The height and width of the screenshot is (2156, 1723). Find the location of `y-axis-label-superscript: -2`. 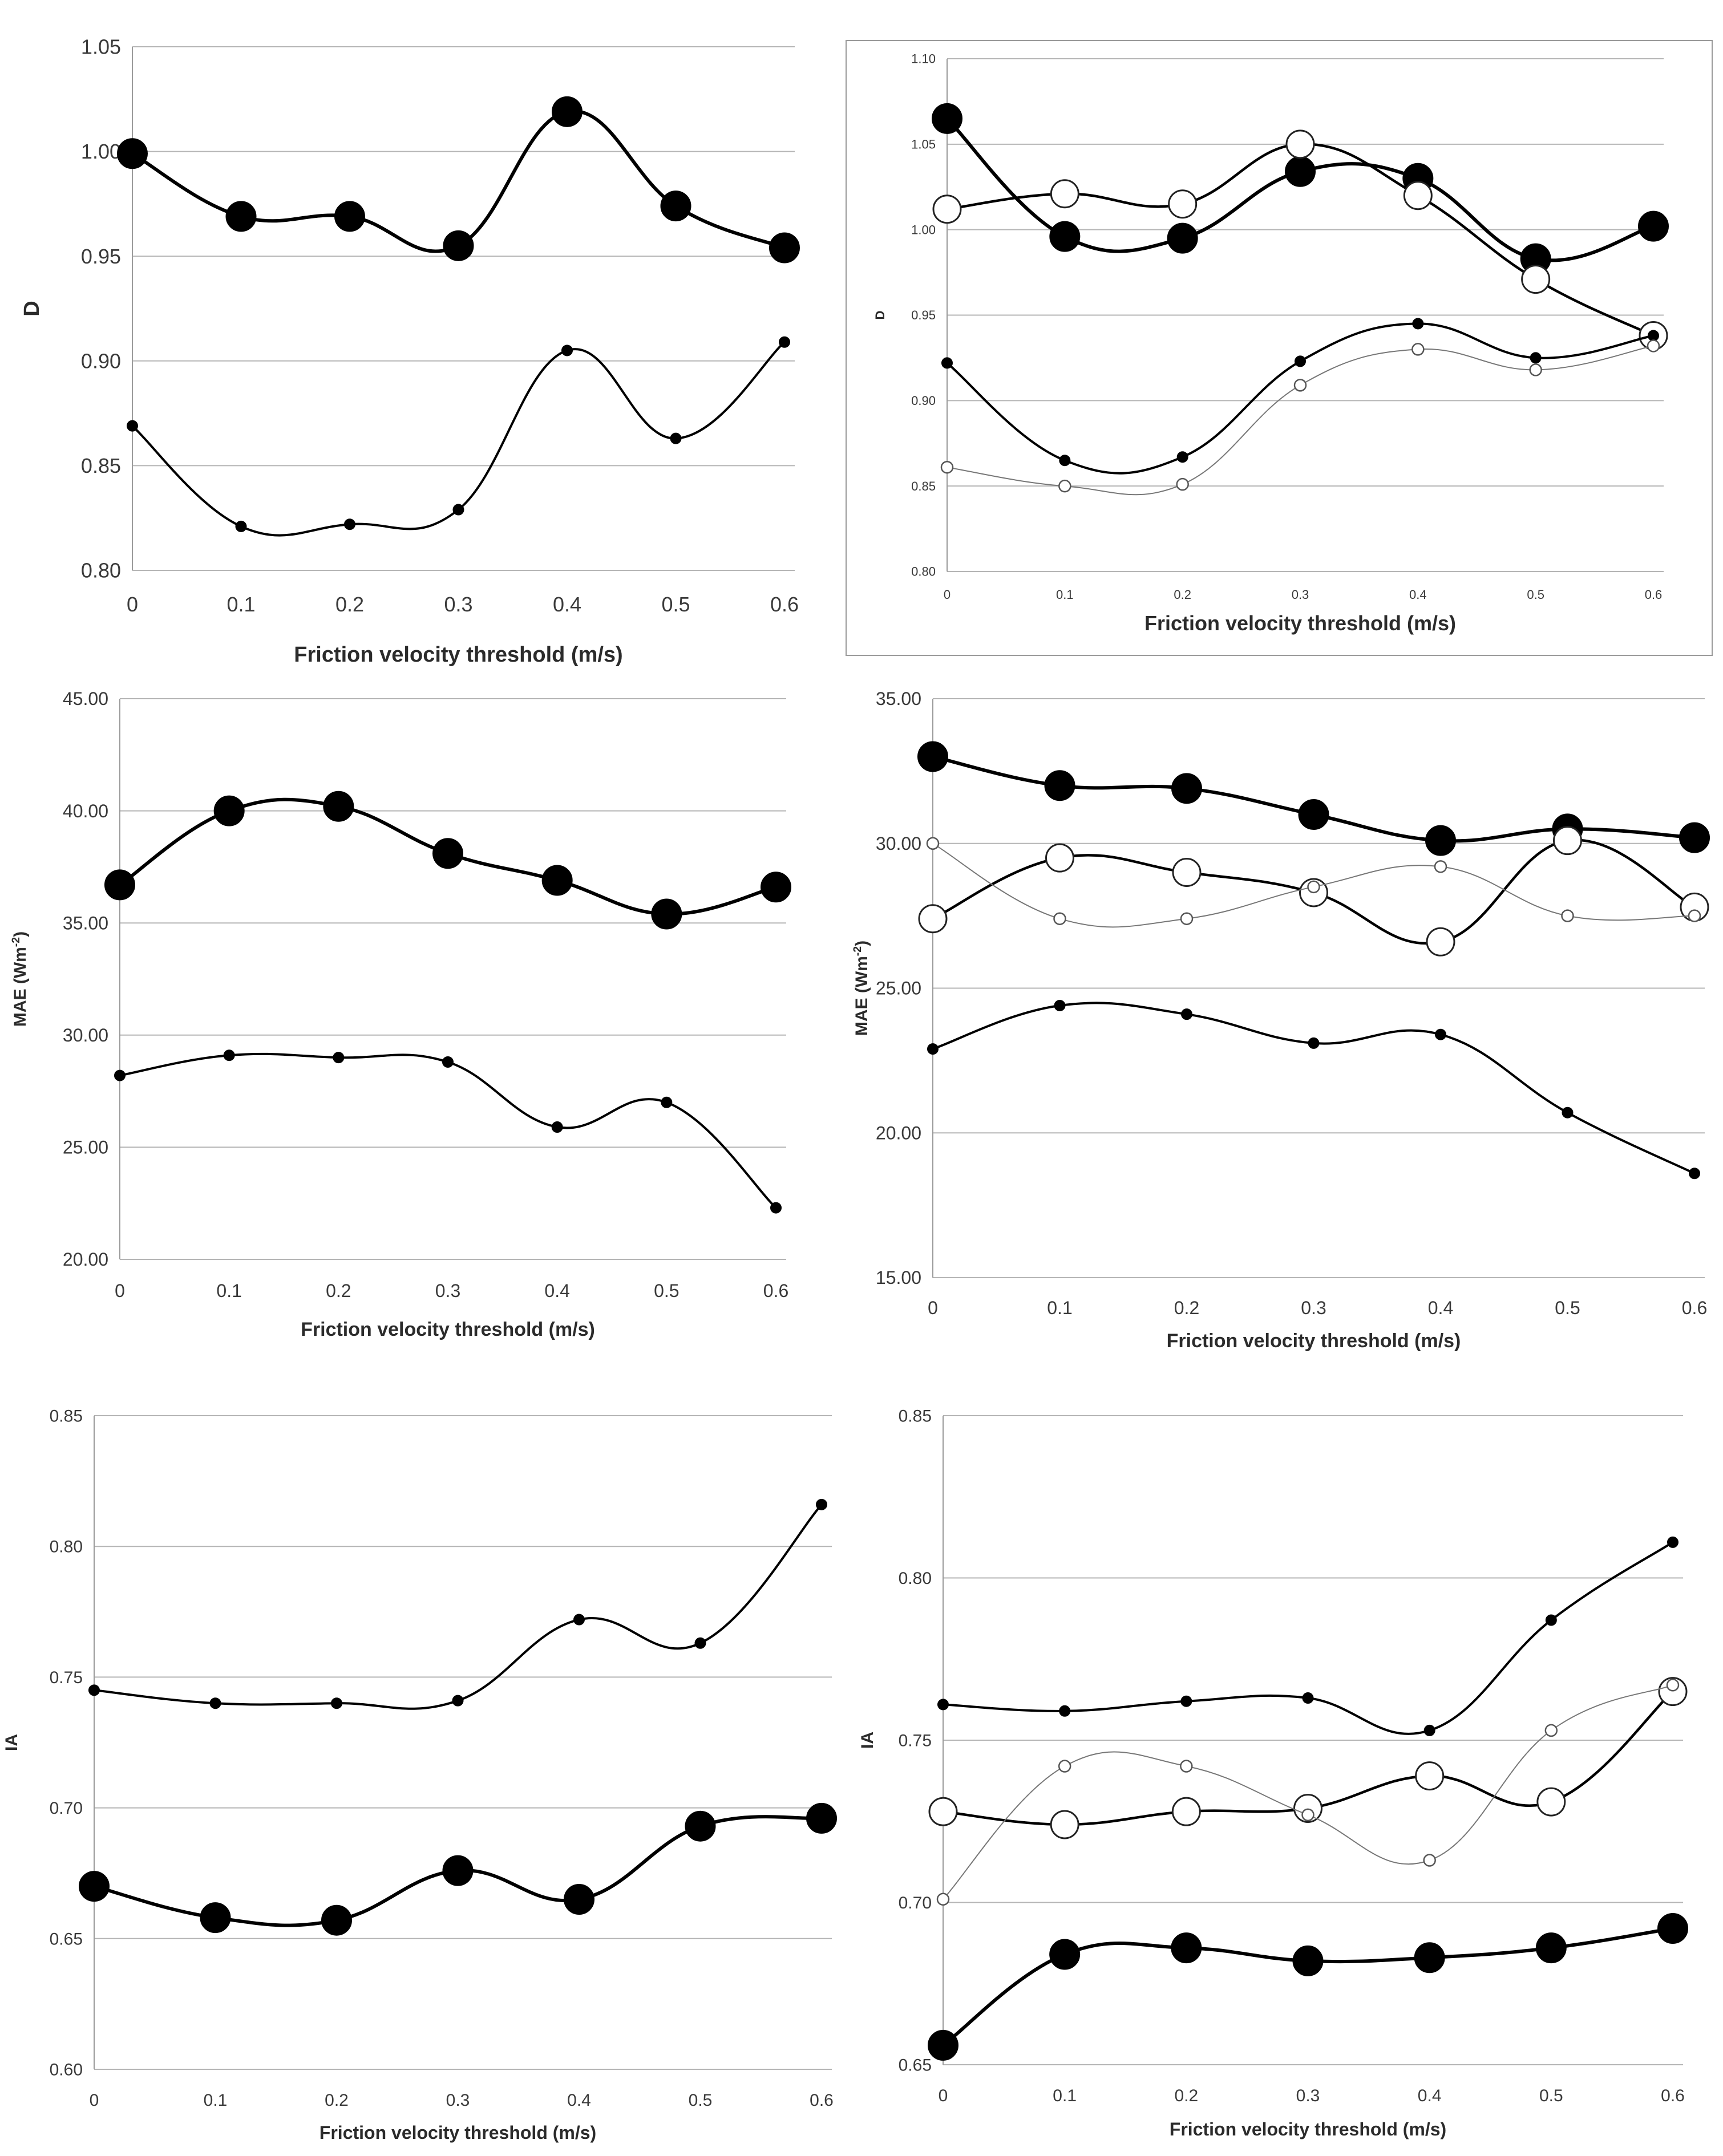

y-axis-label-superscript: -2 is located at coordinates (857, 951).